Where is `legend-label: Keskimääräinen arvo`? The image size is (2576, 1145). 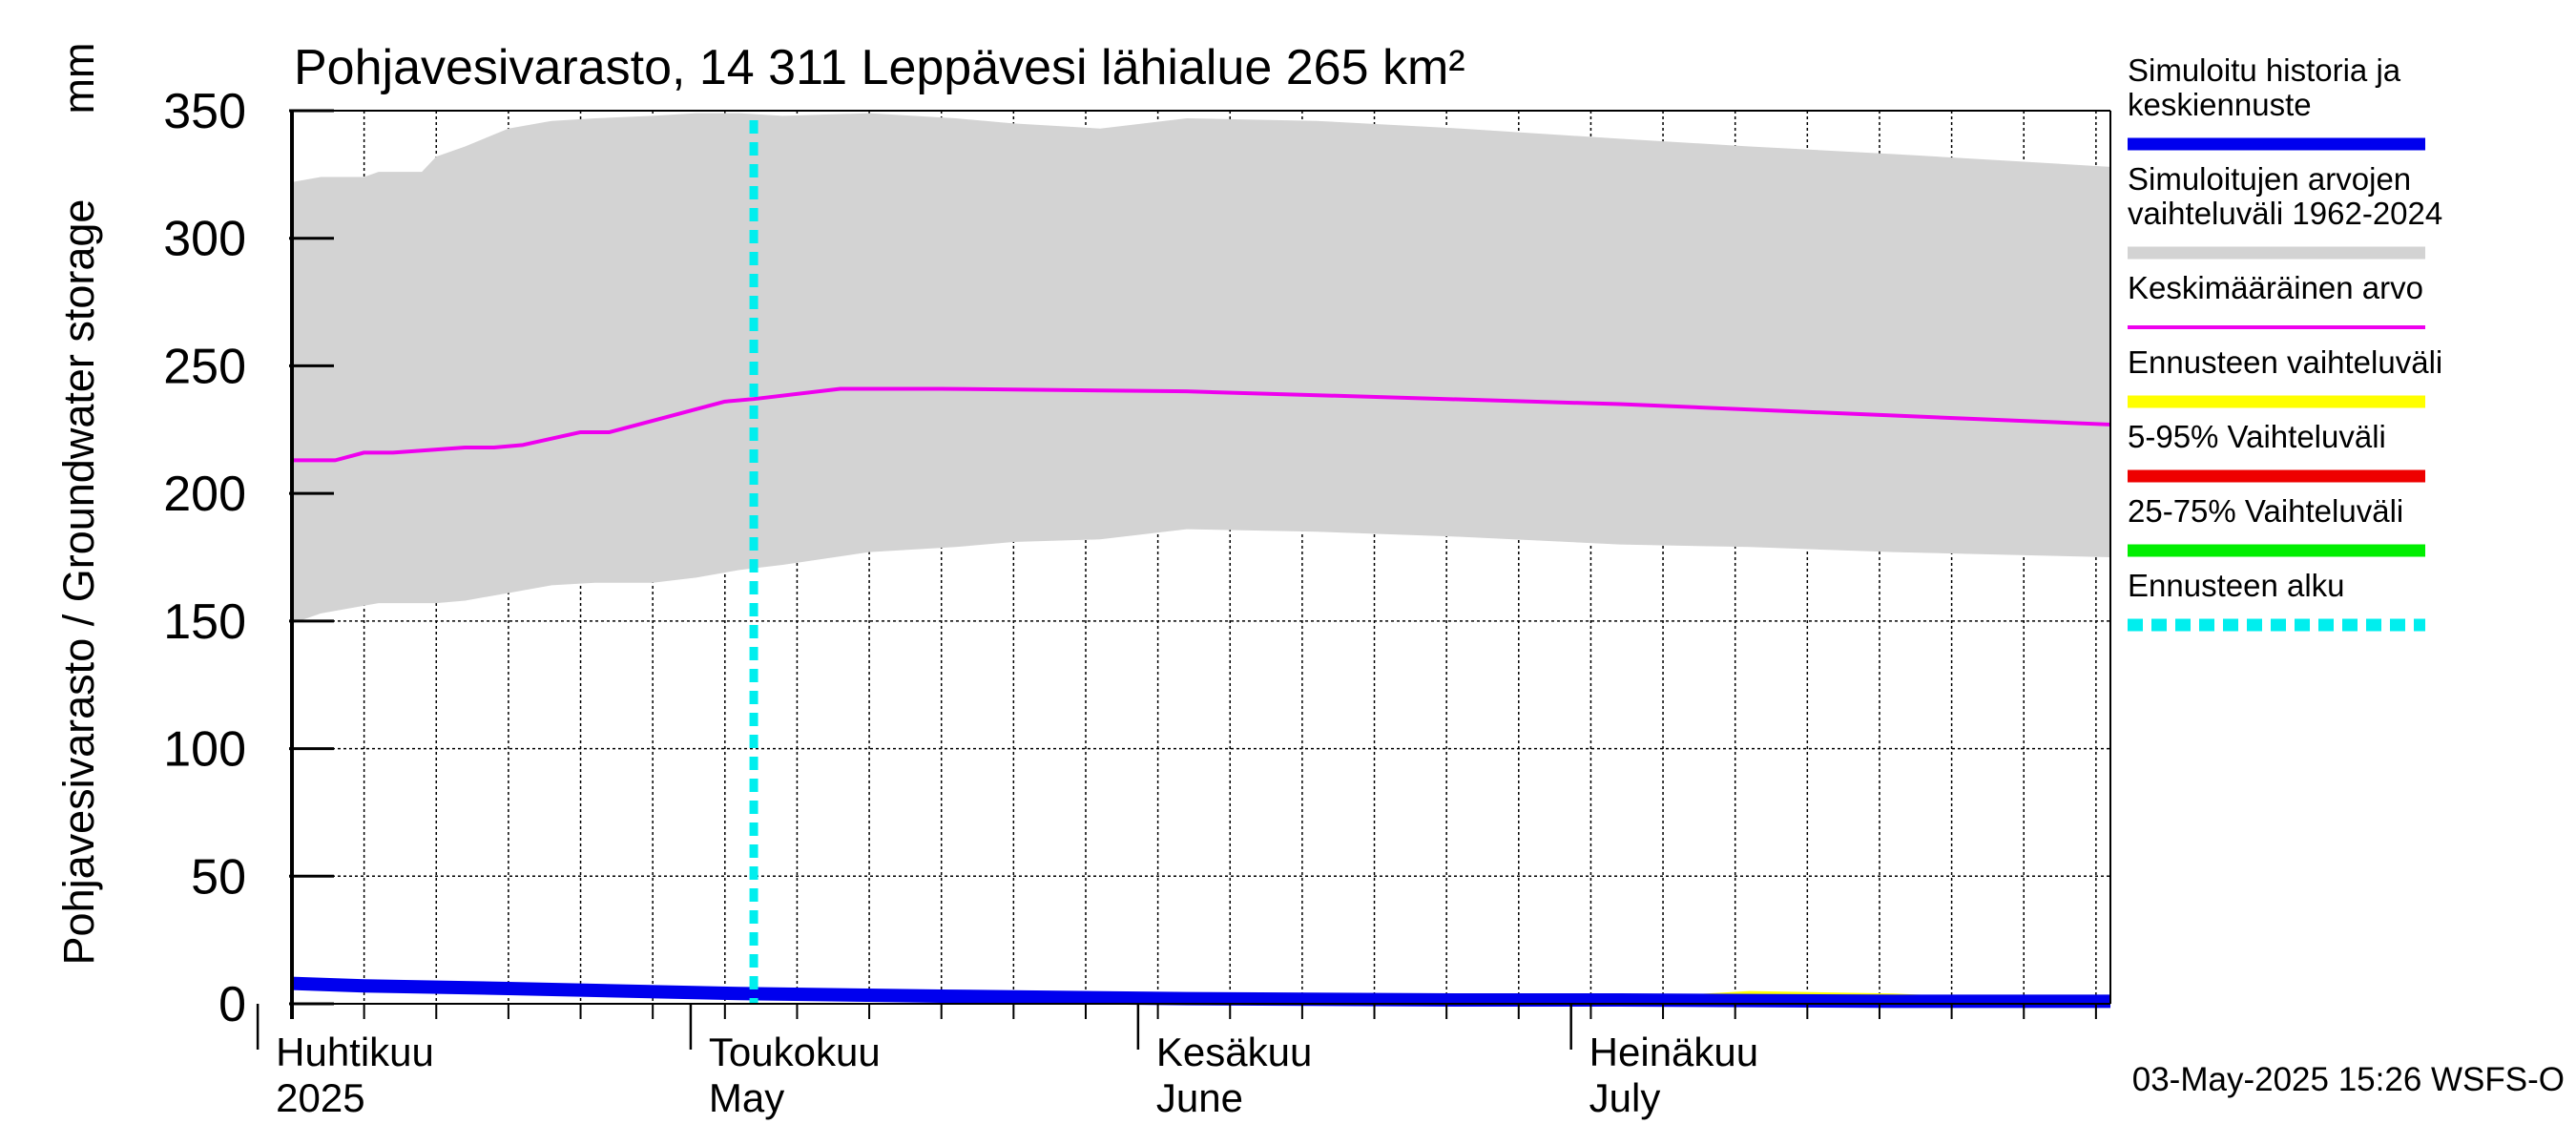
legend-label: Keskimääräinen arvo is located at coordinates (2275, 287).